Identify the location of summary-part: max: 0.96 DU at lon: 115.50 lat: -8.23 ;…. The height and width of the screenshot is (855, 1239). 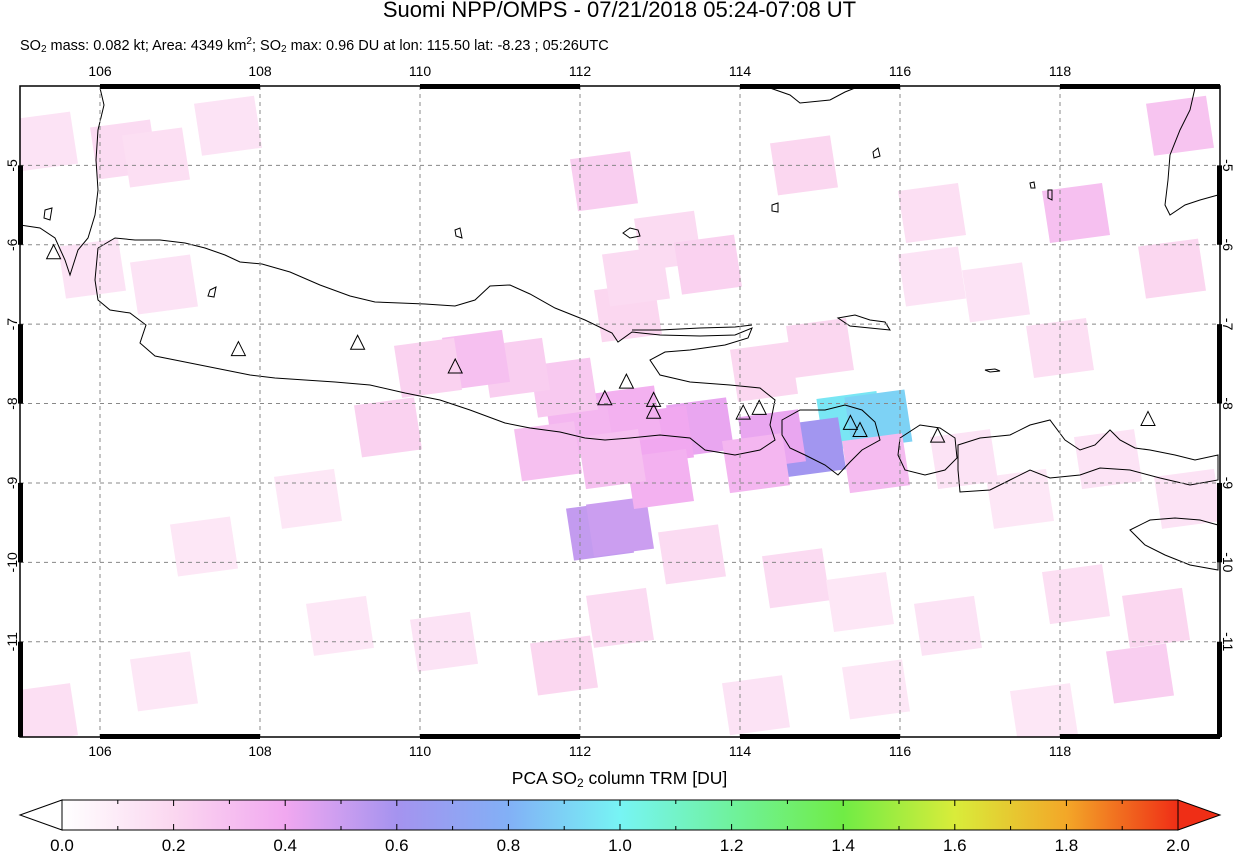
(447, 46).